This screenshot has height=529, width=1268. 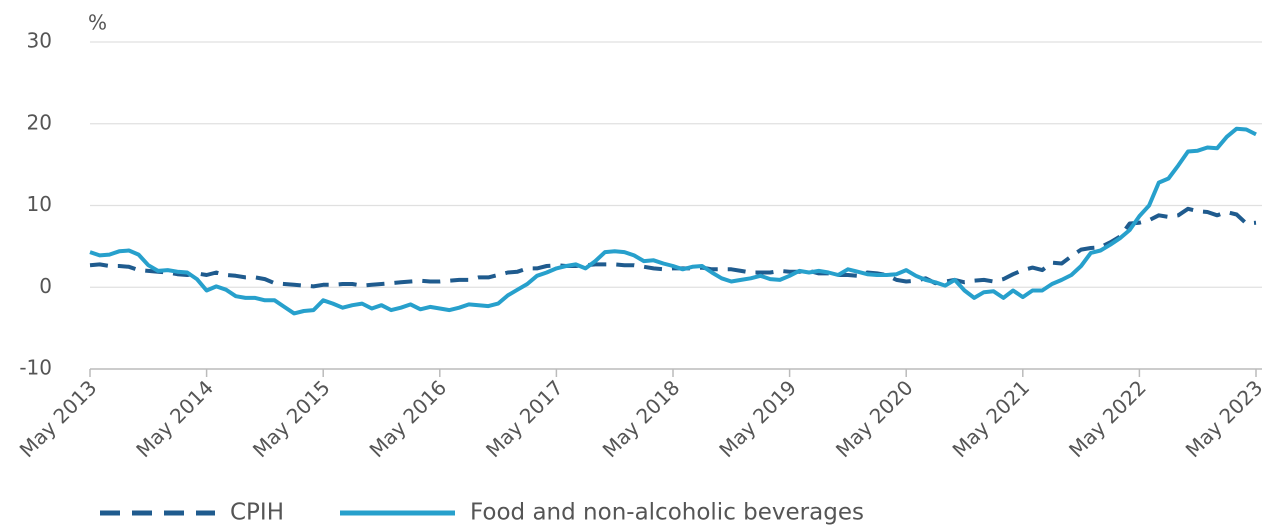 What do you see at coordinates (673, 247) in the screenshot?
I see `series-line` at bounding box center [673, 247].